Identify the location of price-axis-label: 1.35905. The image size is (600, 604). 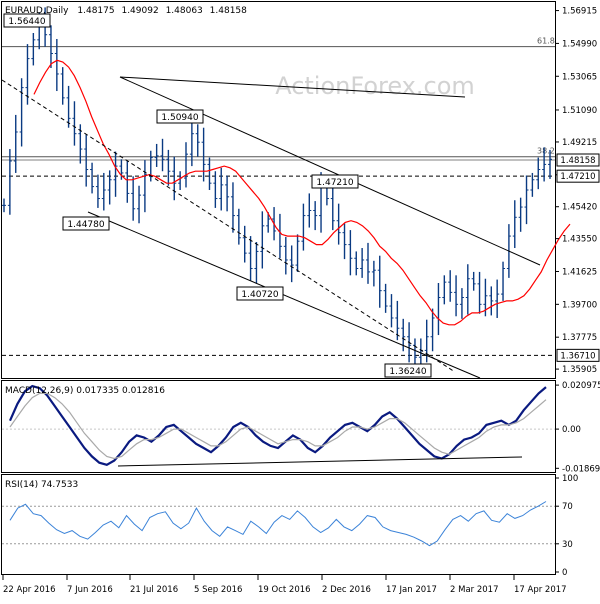
(579, 370).